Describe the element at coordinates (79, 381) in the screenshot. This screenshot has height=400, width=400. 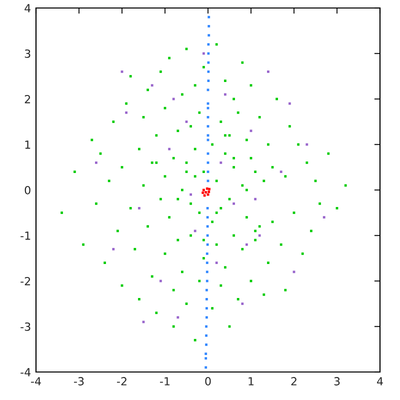
I see `x-tick-label: -3` at that location.